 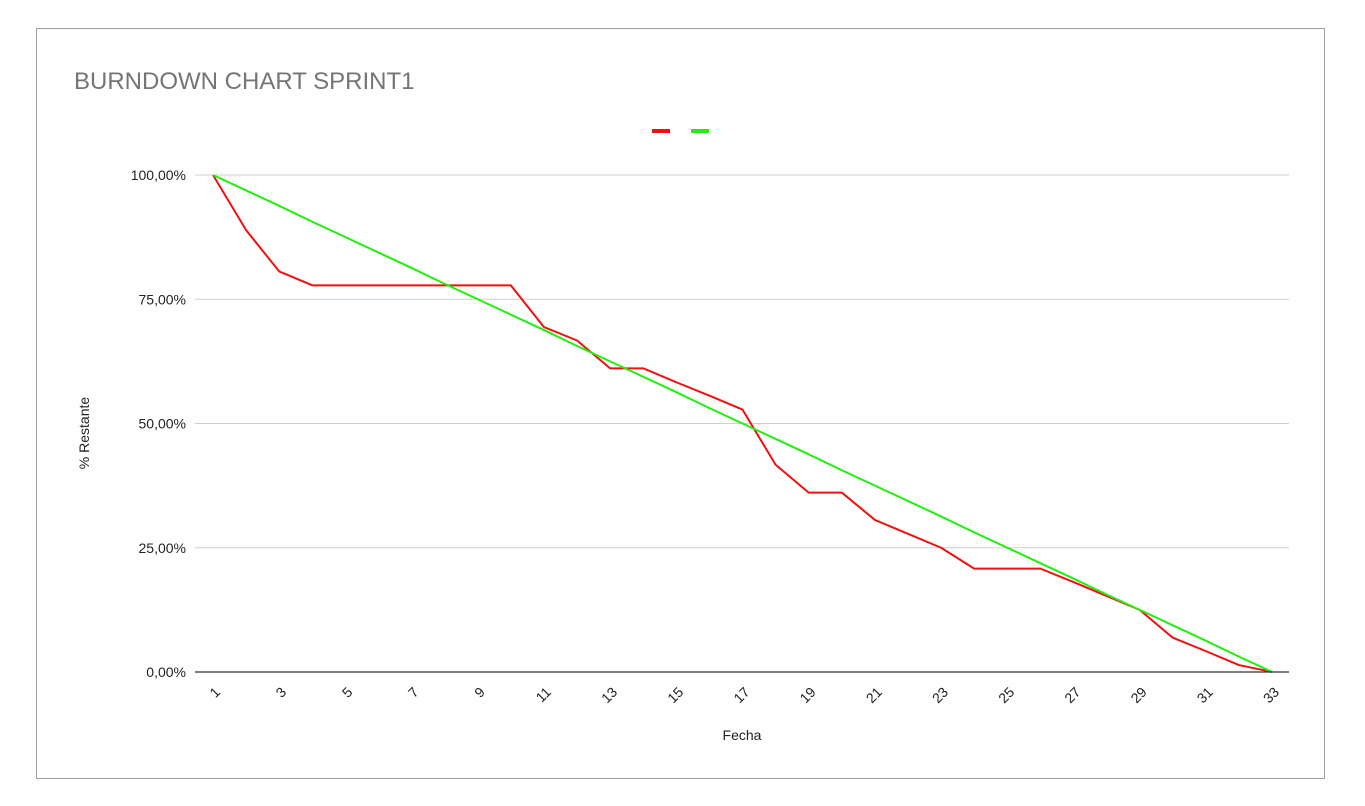 What do you see at coordinates (940, 695) in the screenshot?
I see `x-tick-label: 23` at bounding box center [940, 695].